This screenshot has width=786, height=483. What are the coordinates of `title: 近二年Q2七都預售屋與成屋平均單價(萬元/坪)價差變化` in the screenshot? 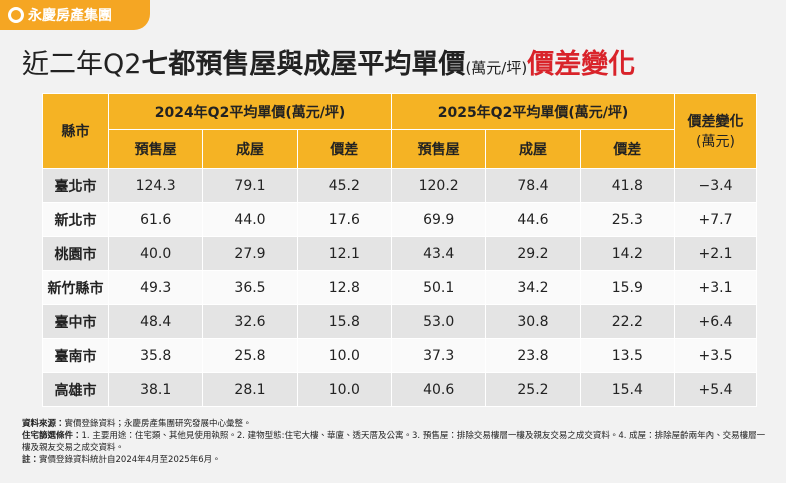 It's located at (328, 61).